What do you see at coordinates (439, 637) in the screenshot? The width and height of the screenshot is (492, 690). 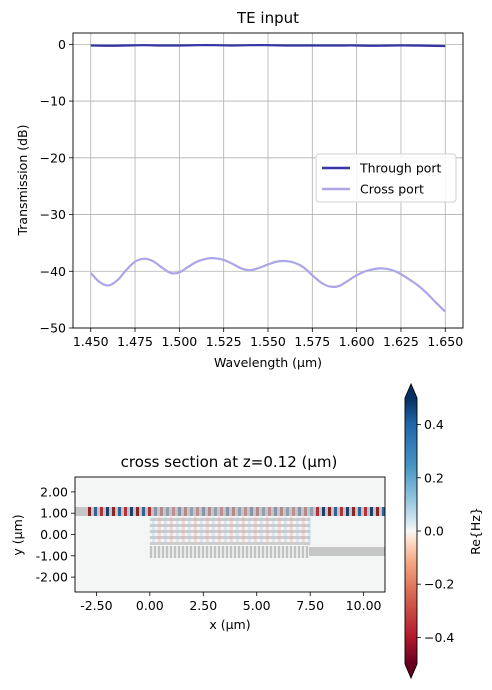 I see `colorbar-tick-label: −0.4` at bounding box center [439, 637].